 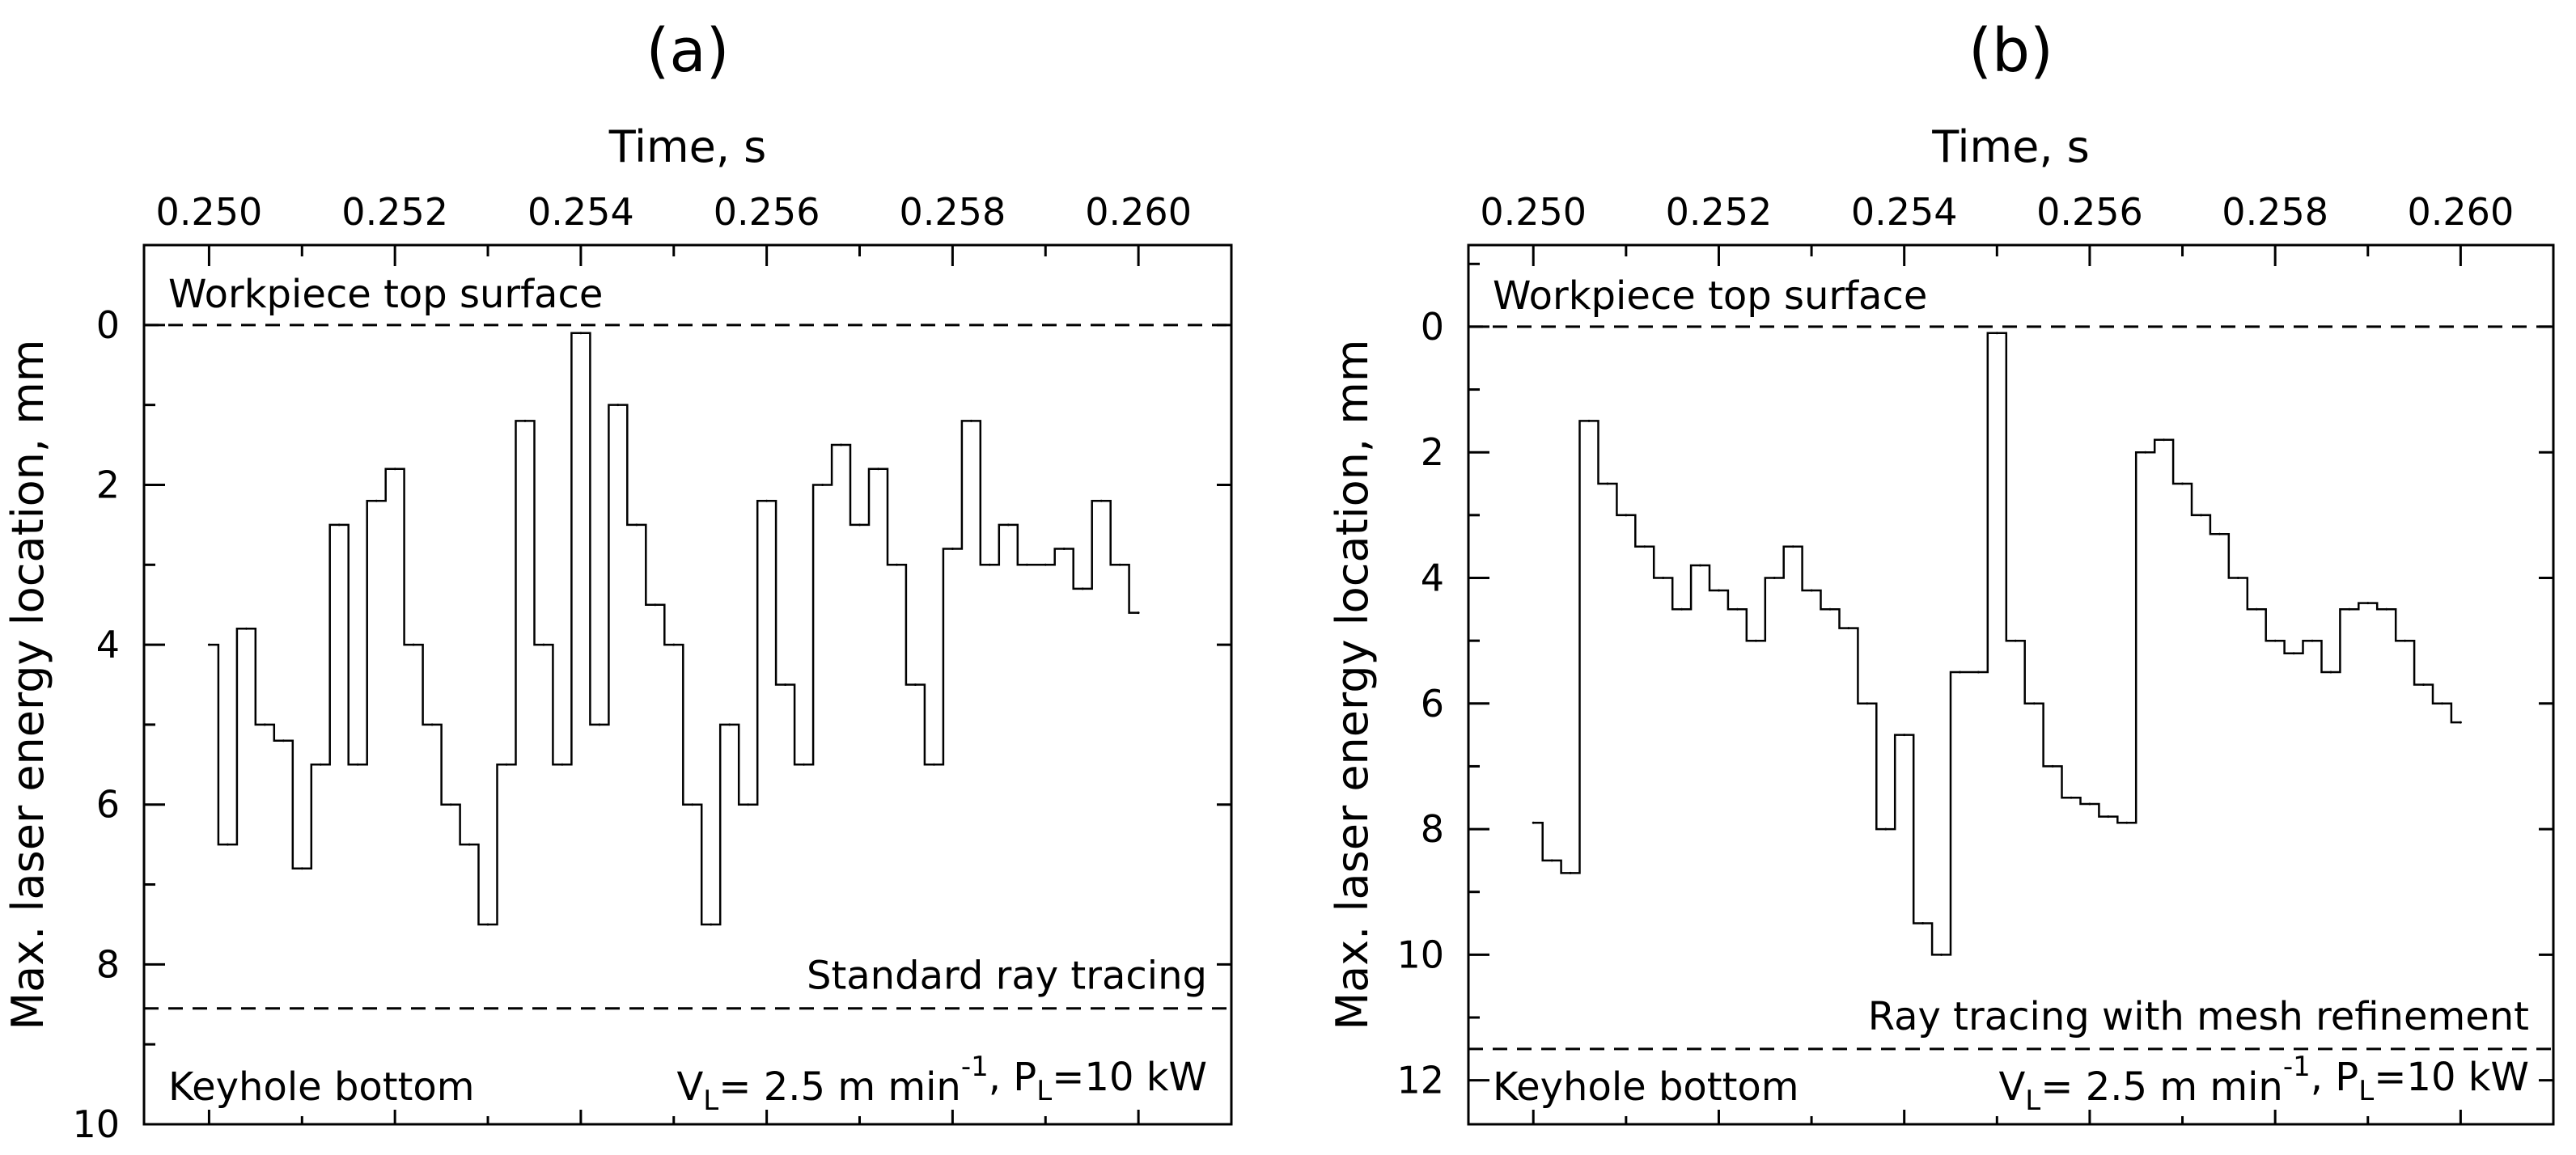 I want to click on y-tick-label: 0, so click(x=1432, y=327).